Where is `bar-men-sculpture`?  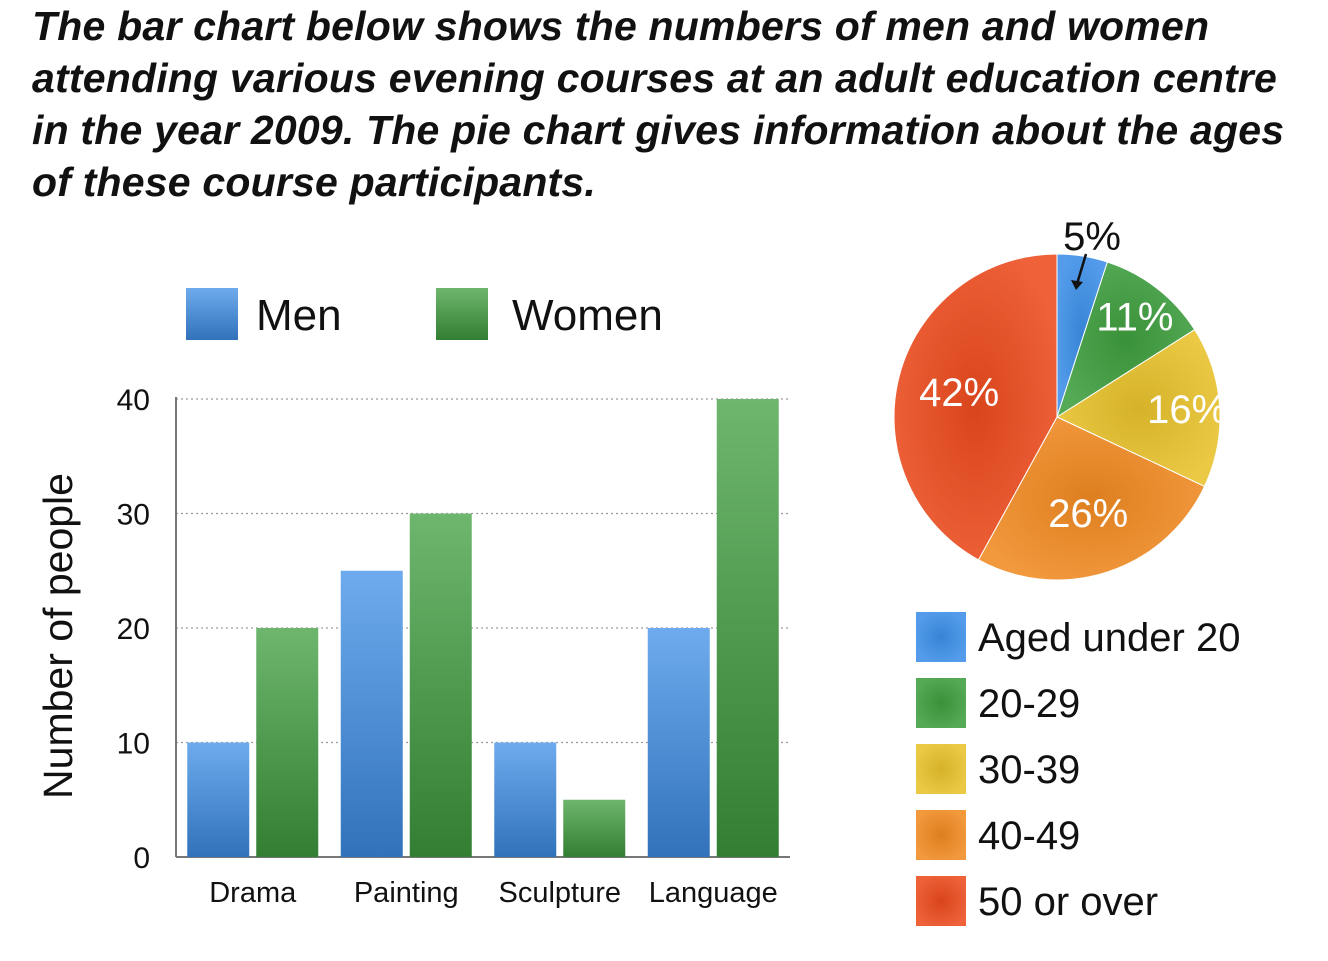 bar-men-sculpture is located at coordinates (525, 799).